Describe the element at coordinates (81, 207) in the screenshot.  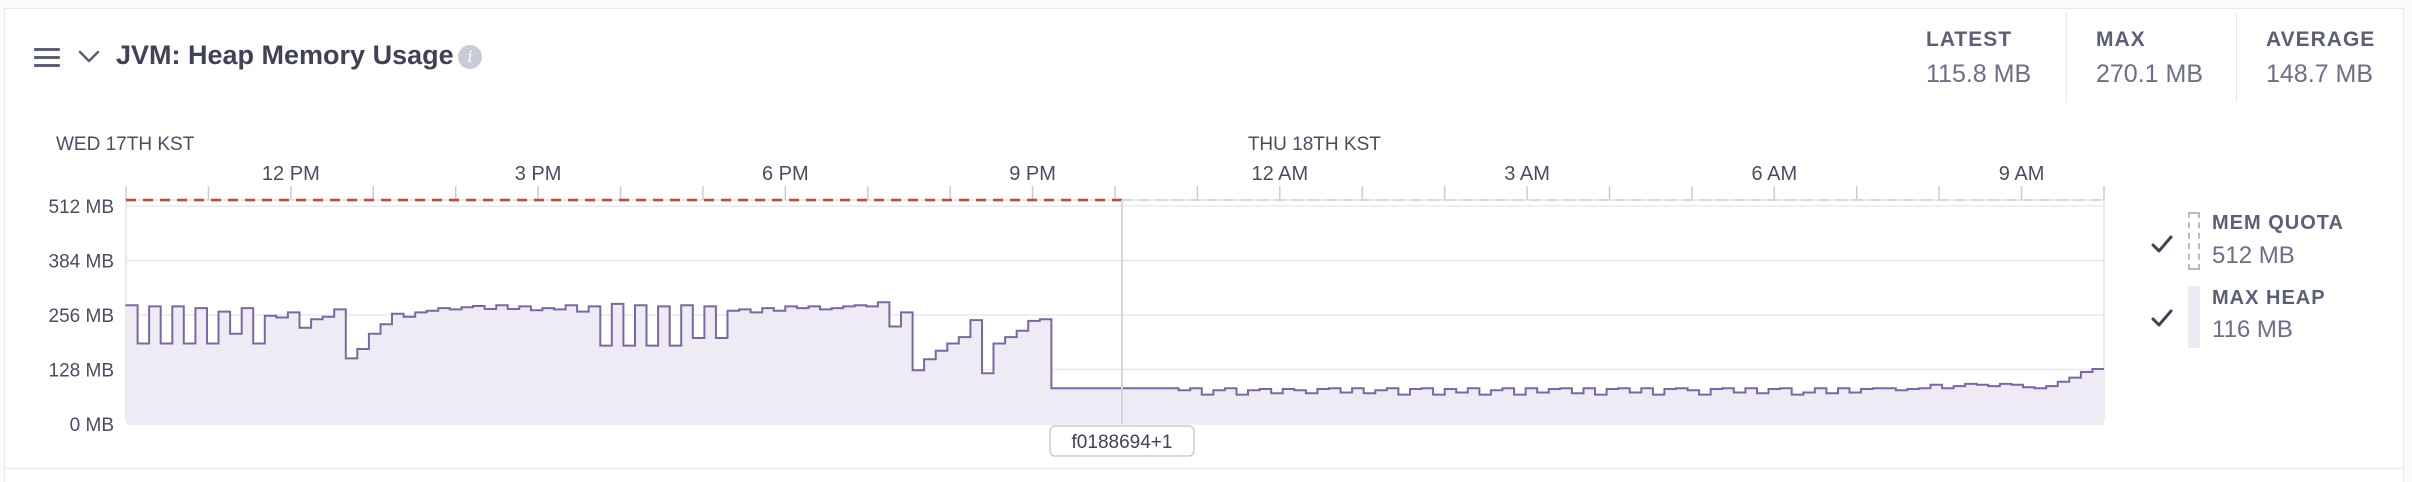
I see `y-tick-label: 512 MB` at that location.